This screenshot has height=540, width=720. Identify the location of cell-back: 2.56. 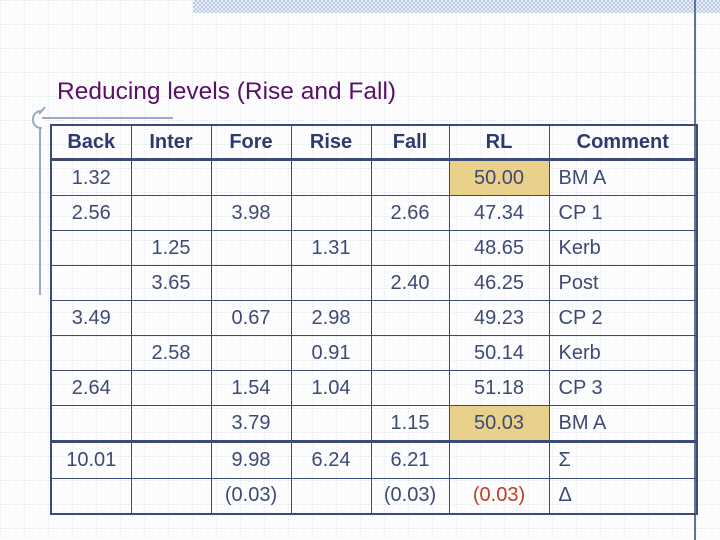
(91, 213).